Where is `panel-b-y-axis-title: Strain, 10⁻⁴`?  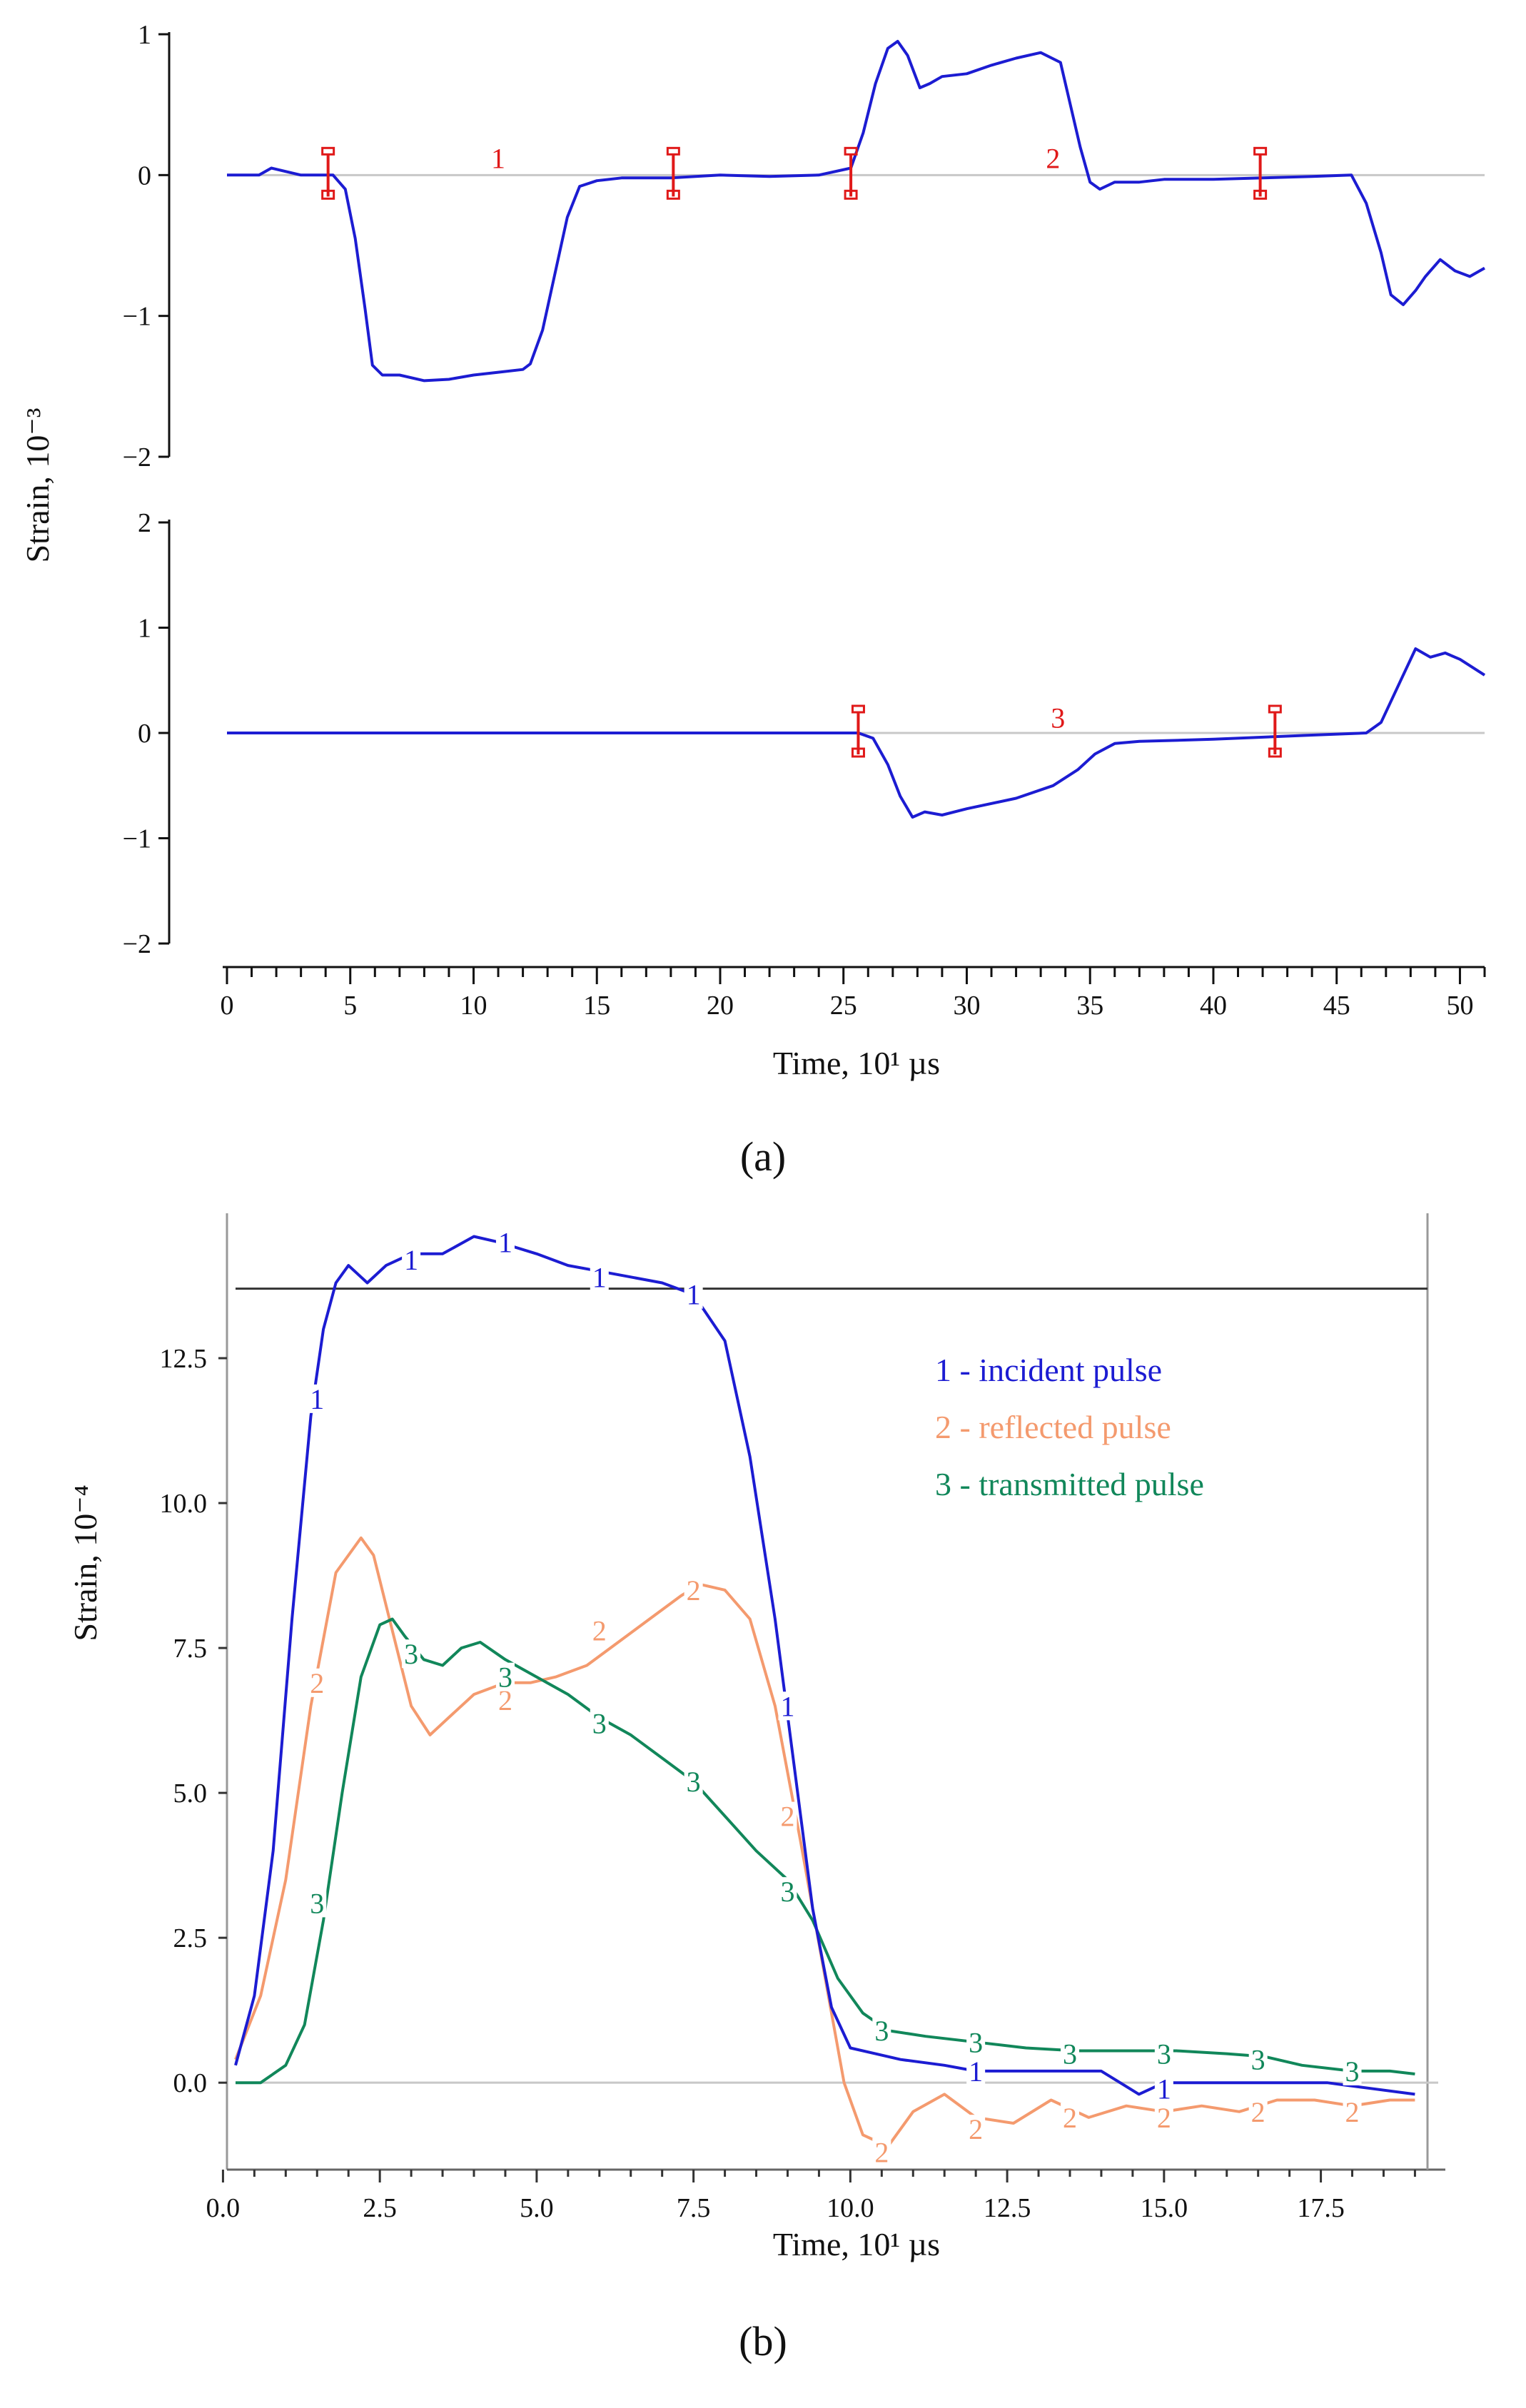 panel-b-y-axis-title: Strain, 10⁻⁴ is located at coordinates (85, 1563).